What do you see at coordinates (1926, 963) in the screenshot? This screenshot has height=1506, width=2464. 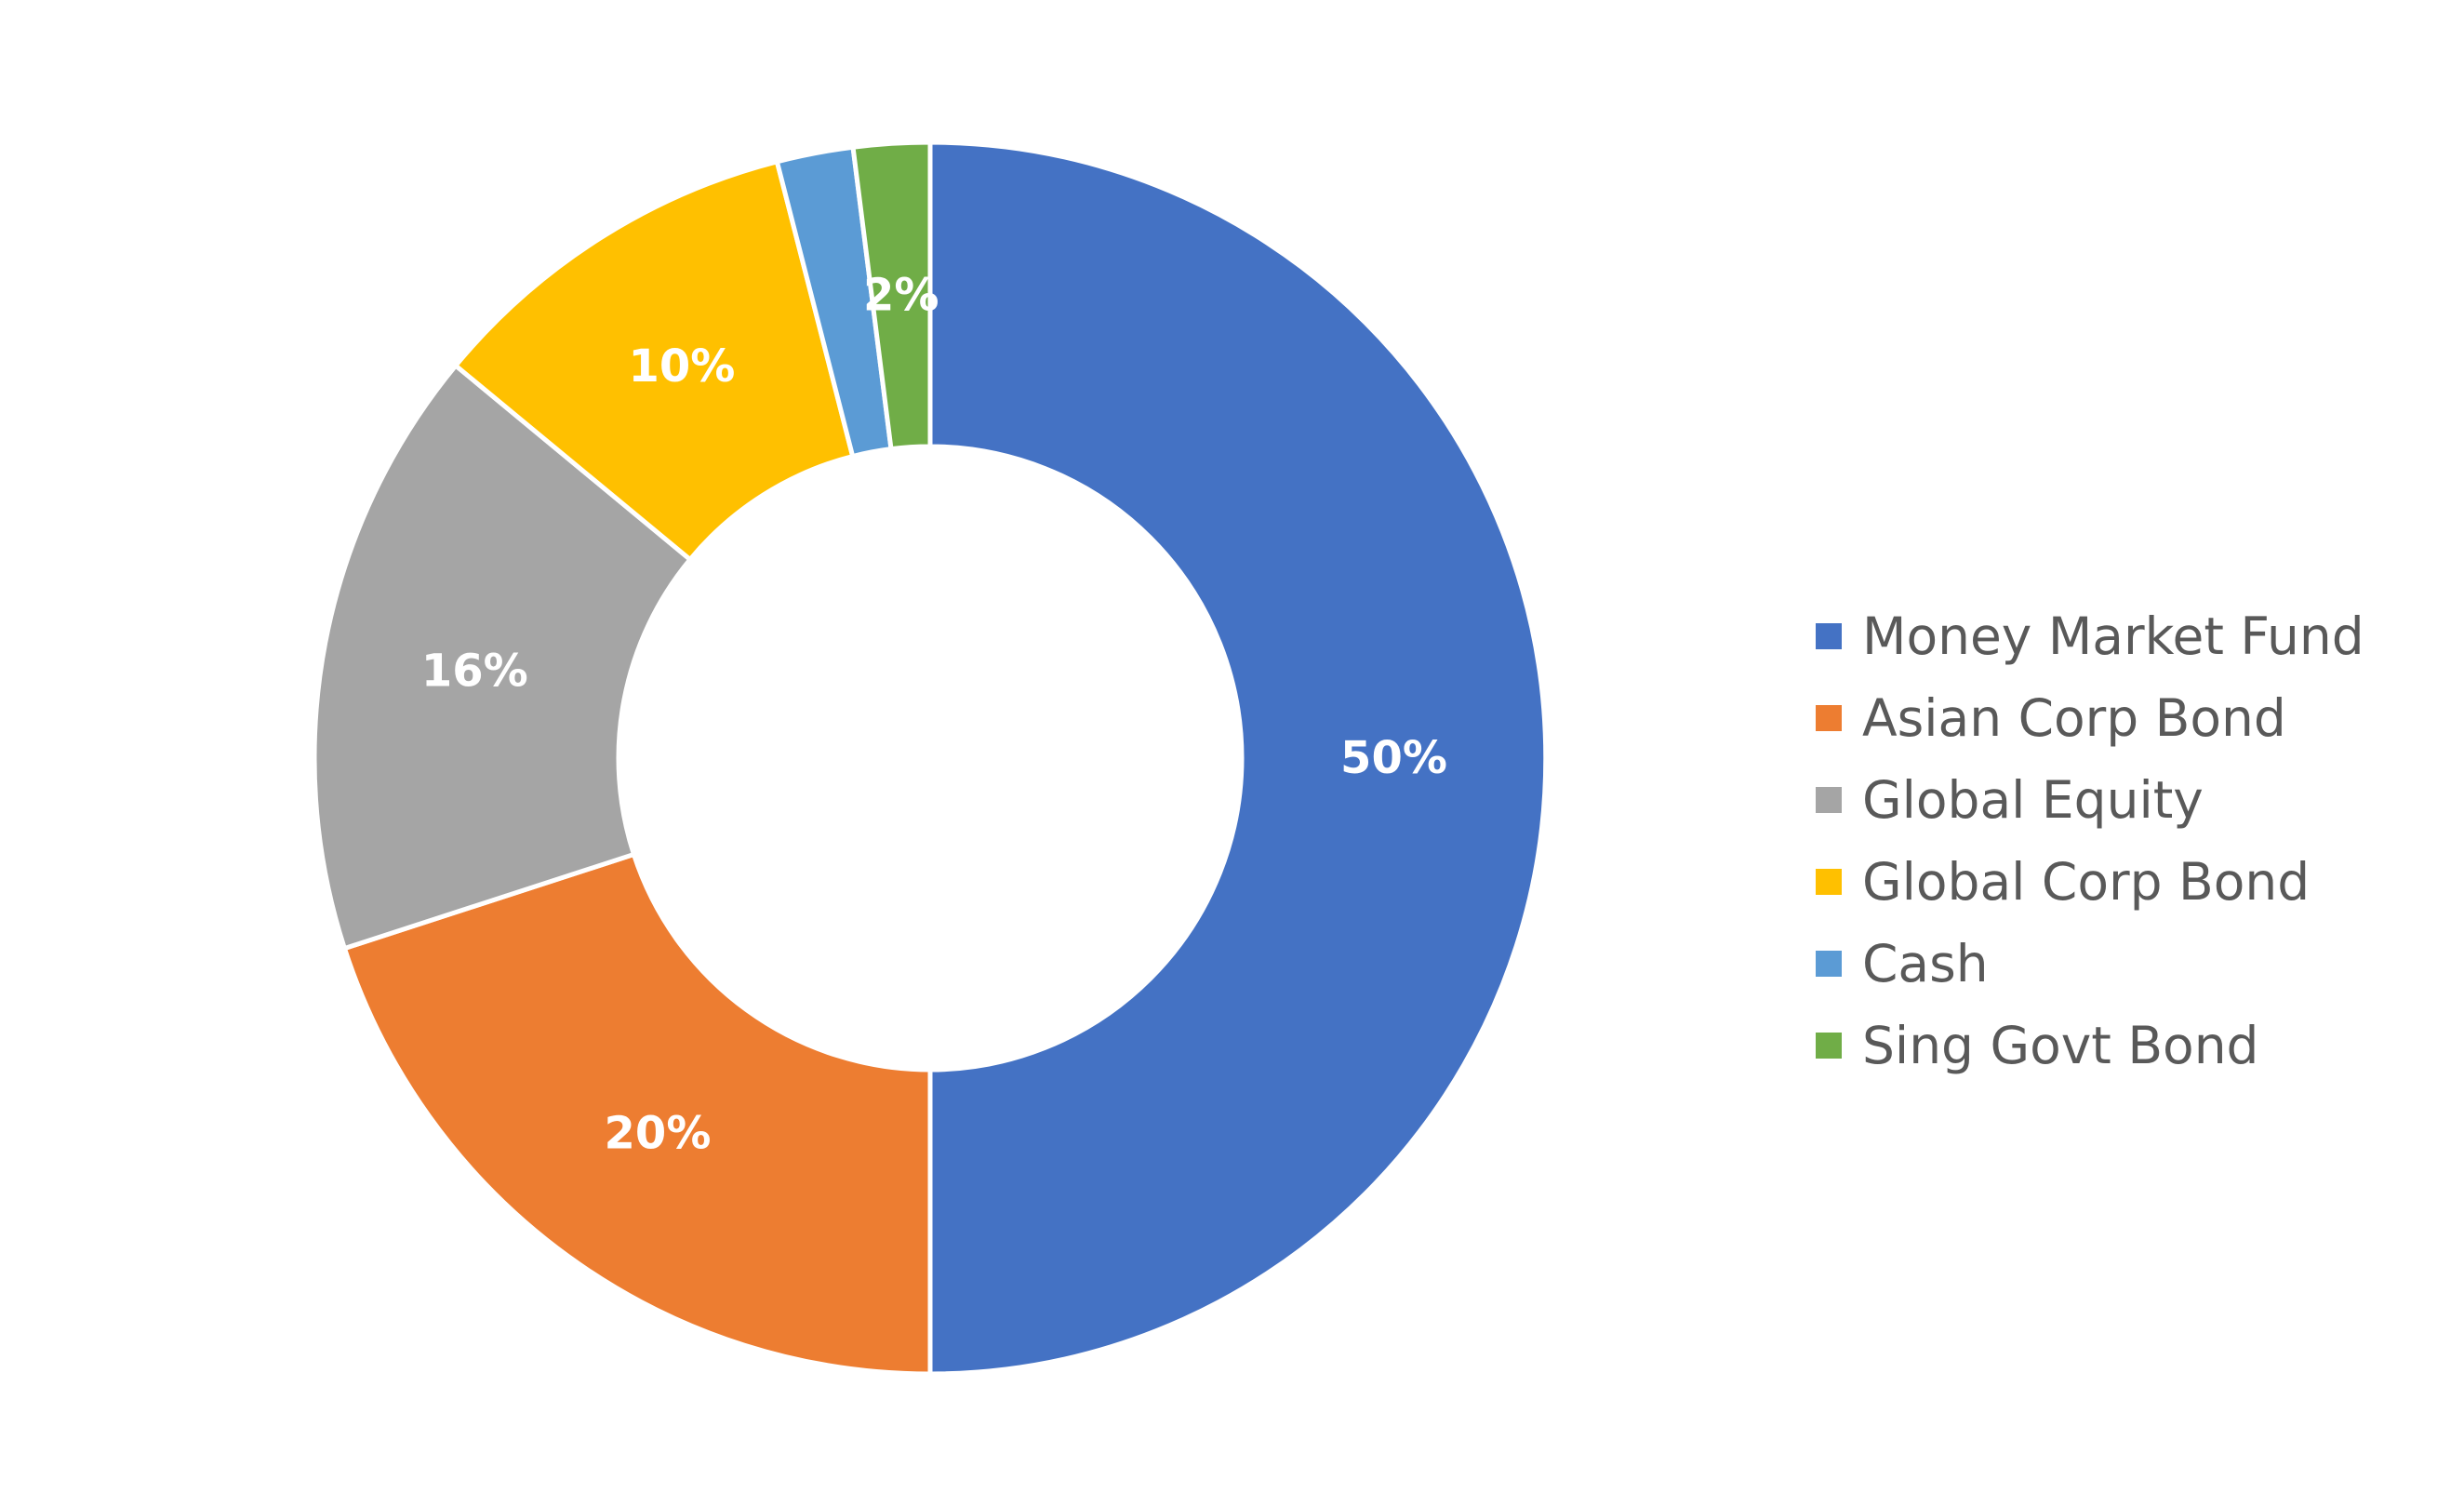 I see `legend-label: Cash` at bounding box center [1926, 963].